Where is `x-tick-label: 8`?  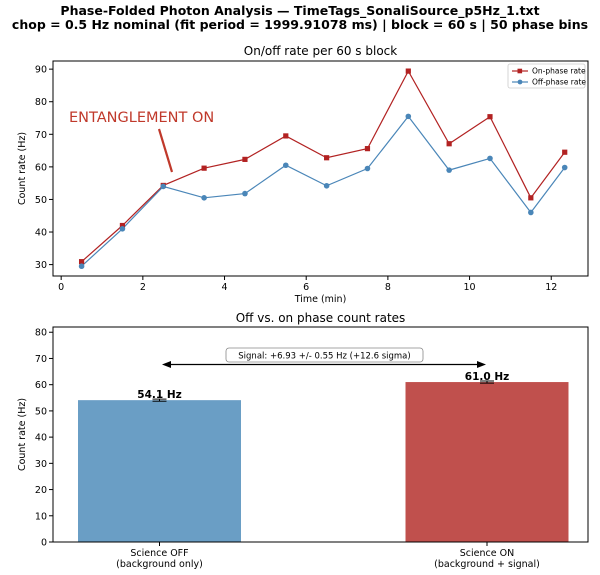 x-tick-label: 8 is located at coordinates (388, 287).